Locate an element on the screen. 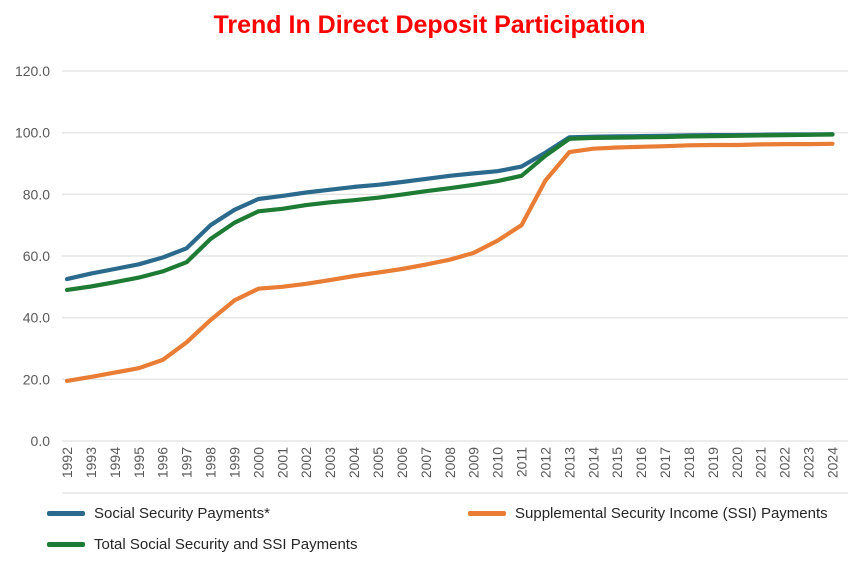  x-axis-tick-label: 2008 is located at coordinates (450, 462).